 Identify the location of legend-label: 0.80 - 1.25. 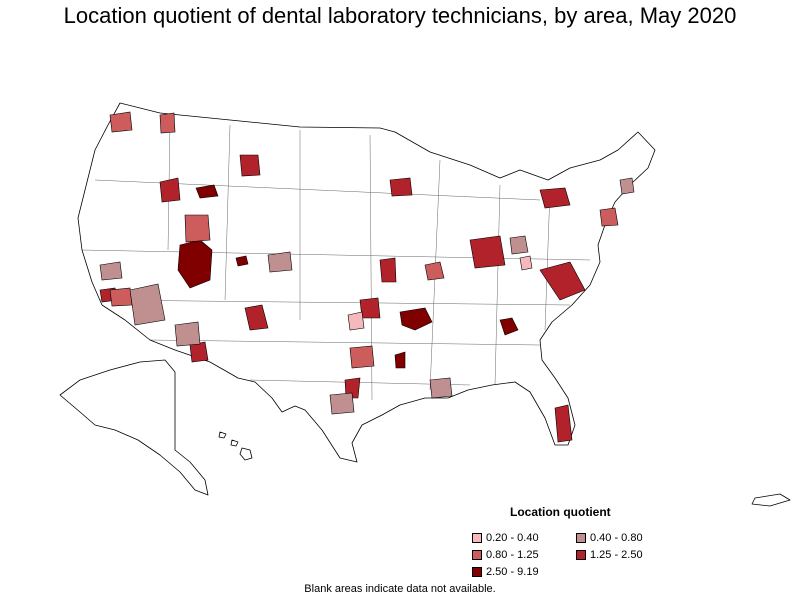
(512, 554).